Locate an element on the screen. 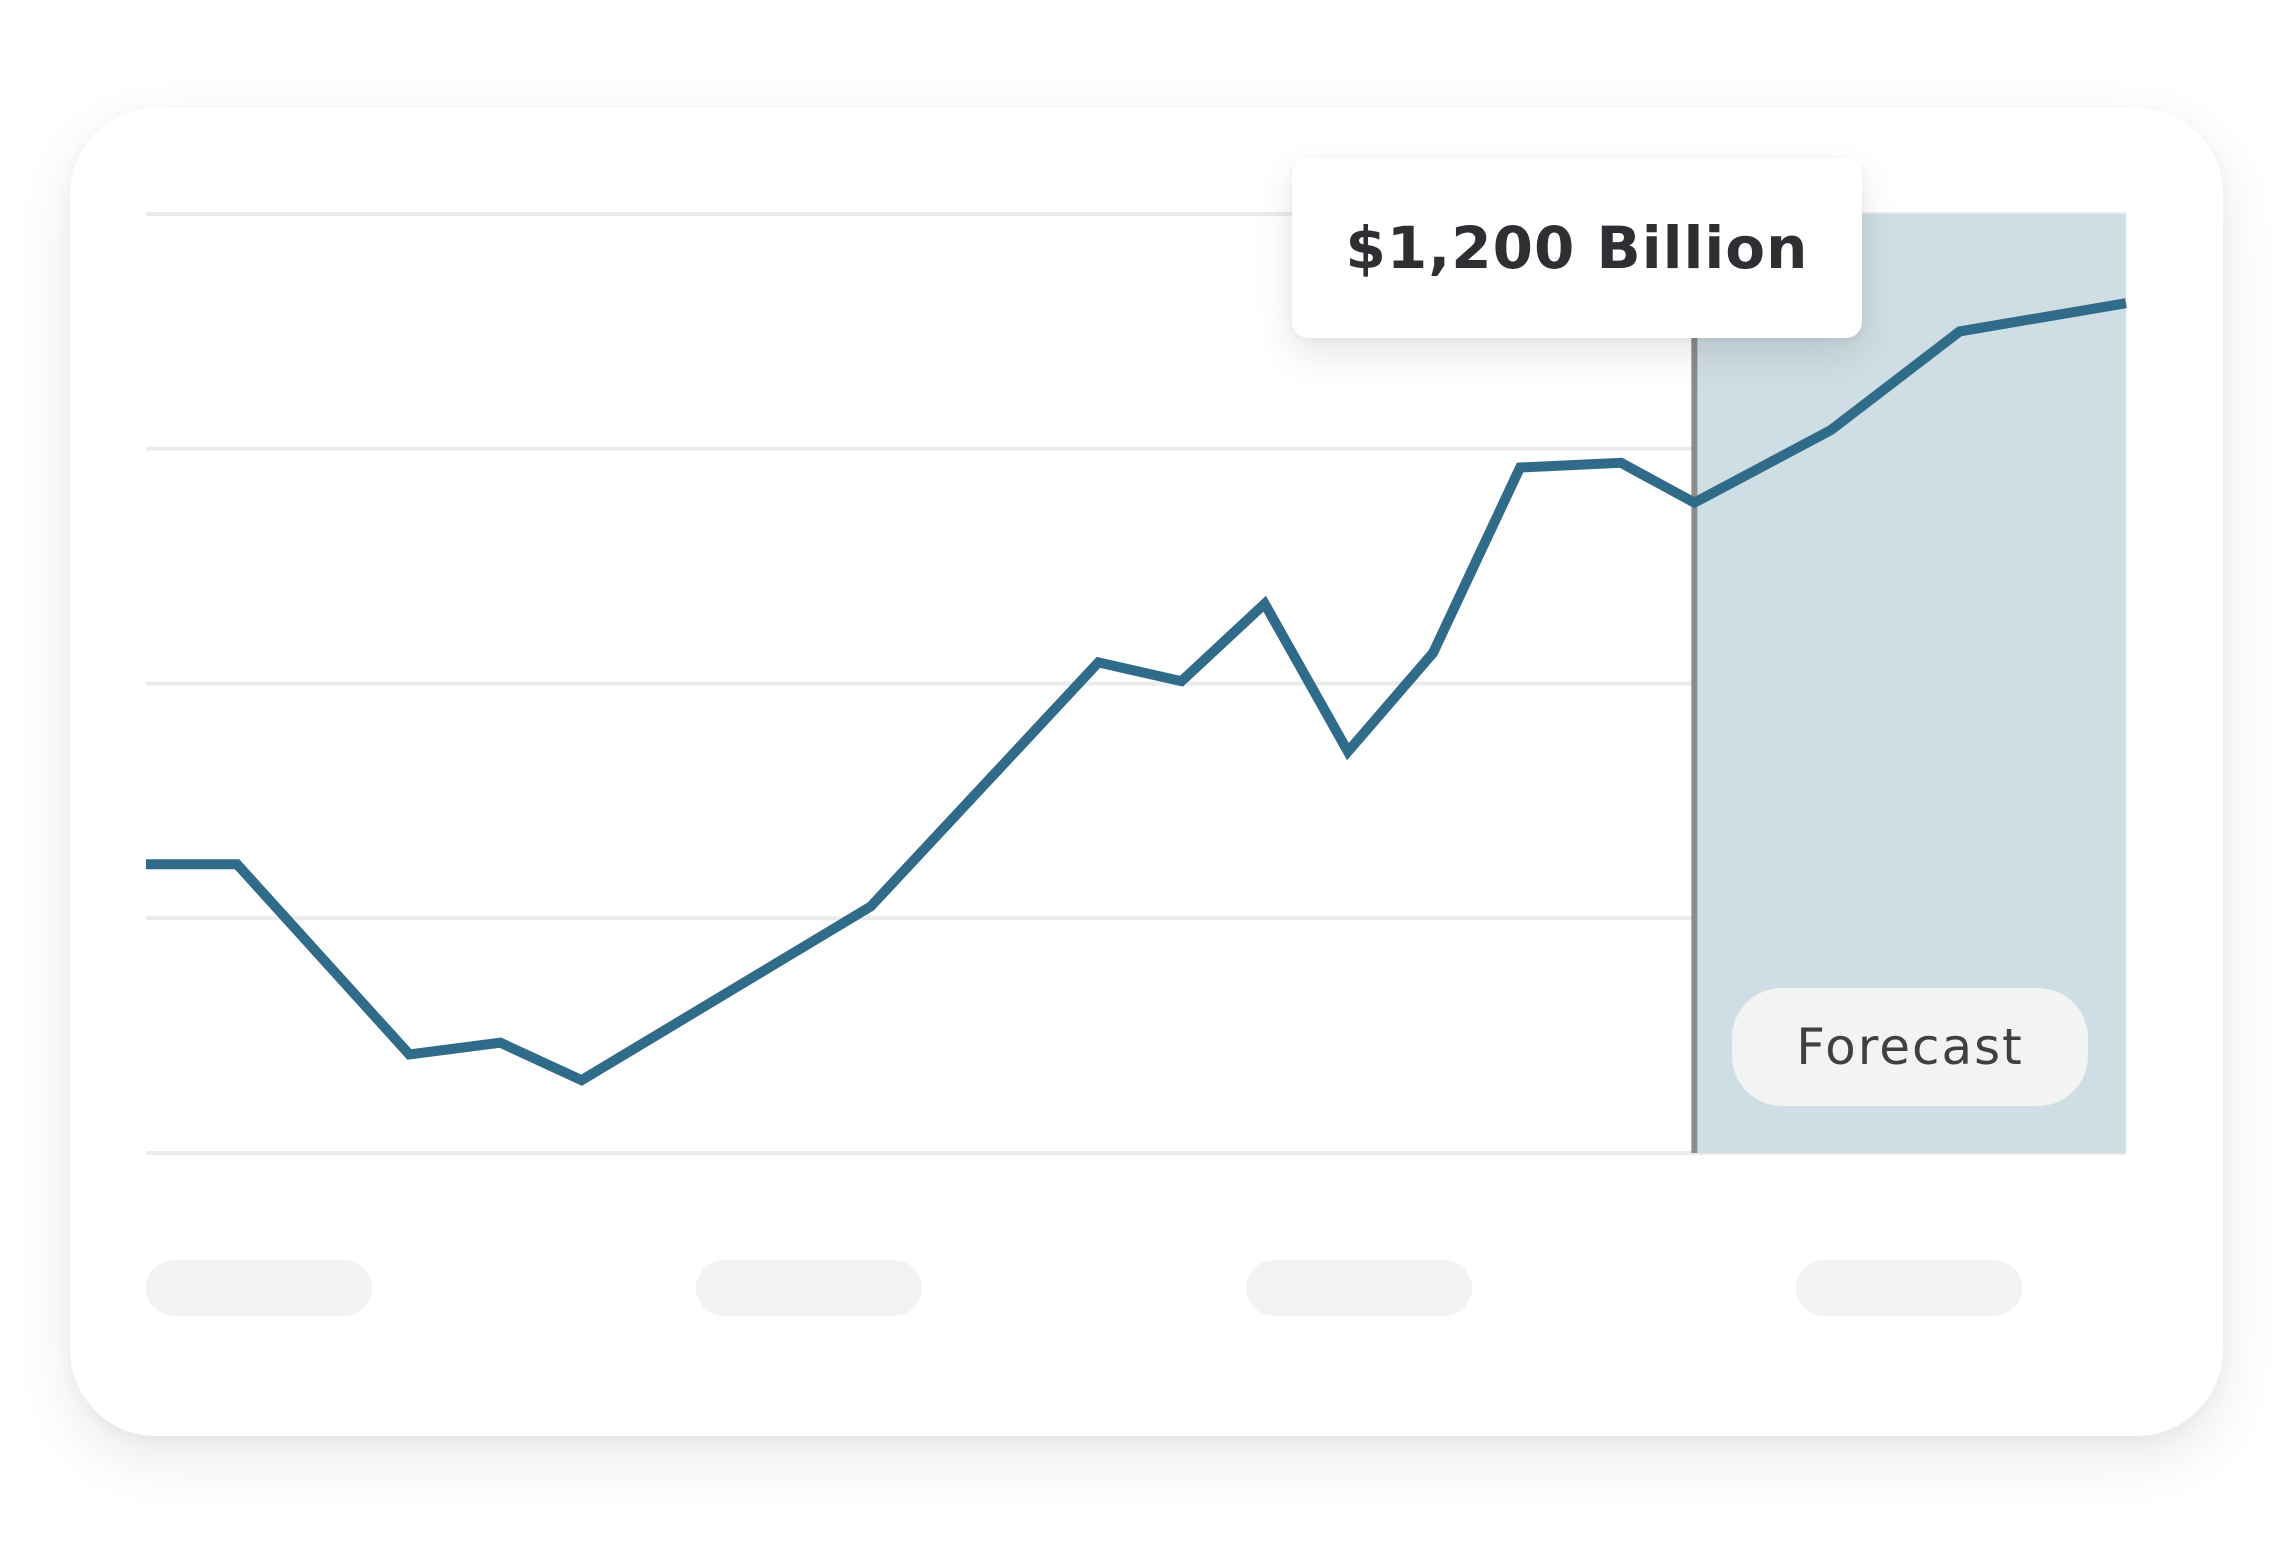 This screenshot has height=1546, width=2293. value-tooltip: $1,200 Billion is located at coordinates (1577, 248).